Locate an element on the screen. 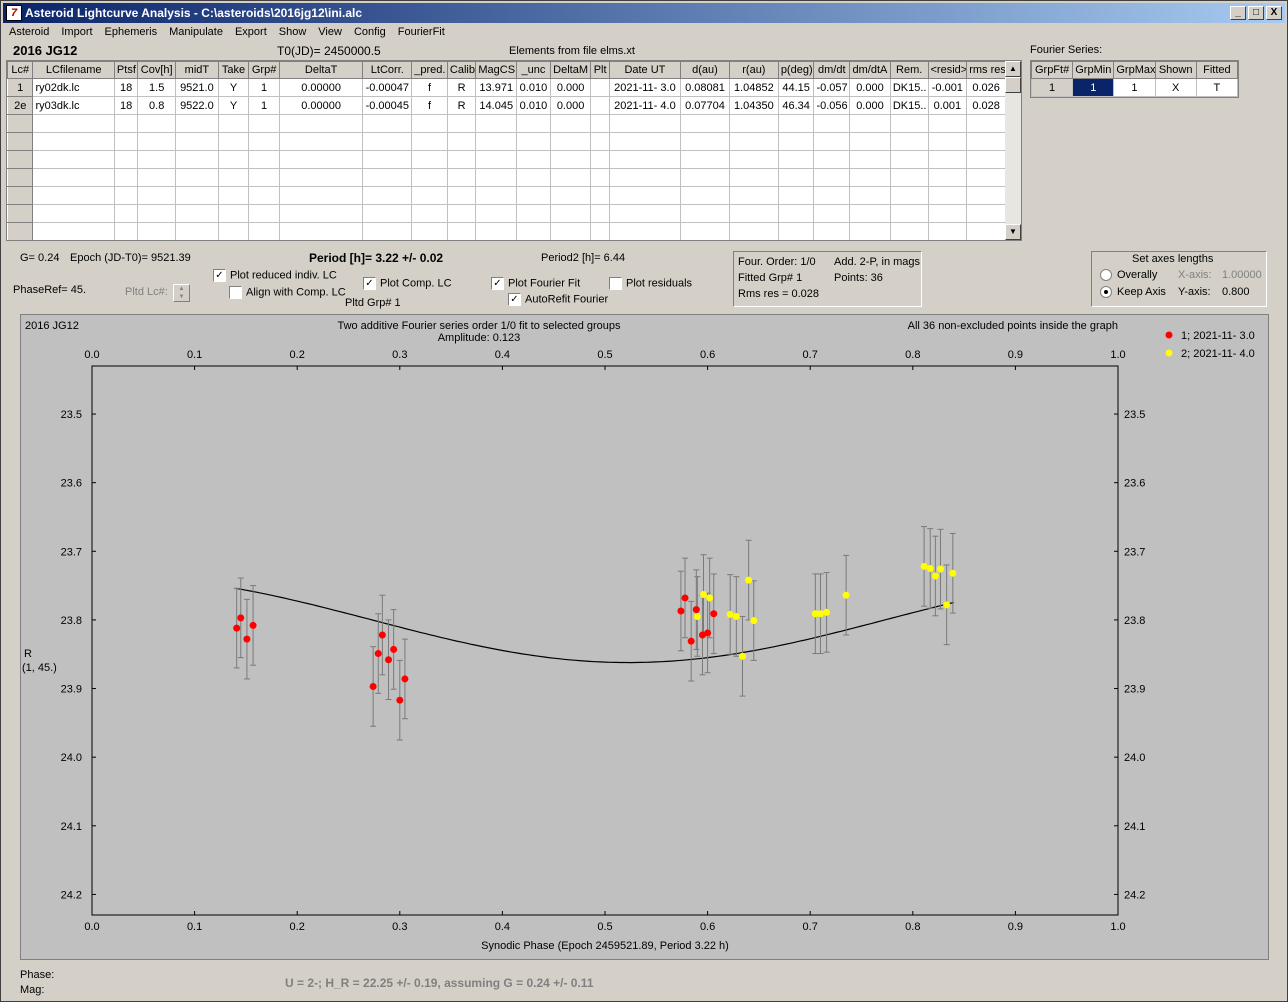  align-comp-checkbox: Align with Comp. LC is located at coordinates (287, 292).